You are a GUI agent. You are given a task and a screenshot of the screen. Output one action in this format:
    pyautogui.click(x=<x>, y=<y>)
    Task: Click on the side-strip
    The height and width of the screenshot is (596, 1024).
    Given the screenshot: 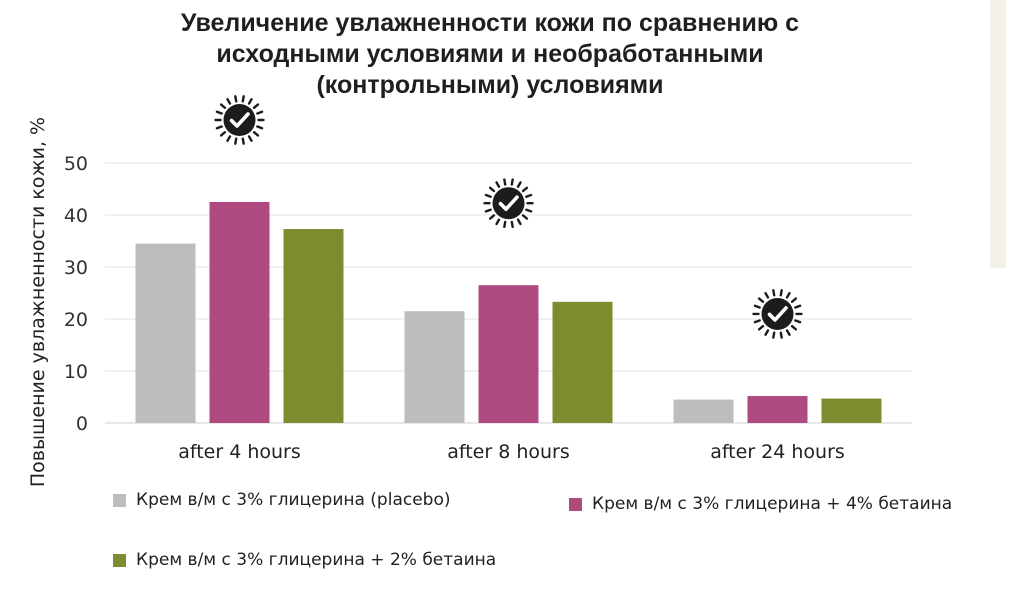 What is the action you would take?
    pyautogui.click(x=998, y=134)
    